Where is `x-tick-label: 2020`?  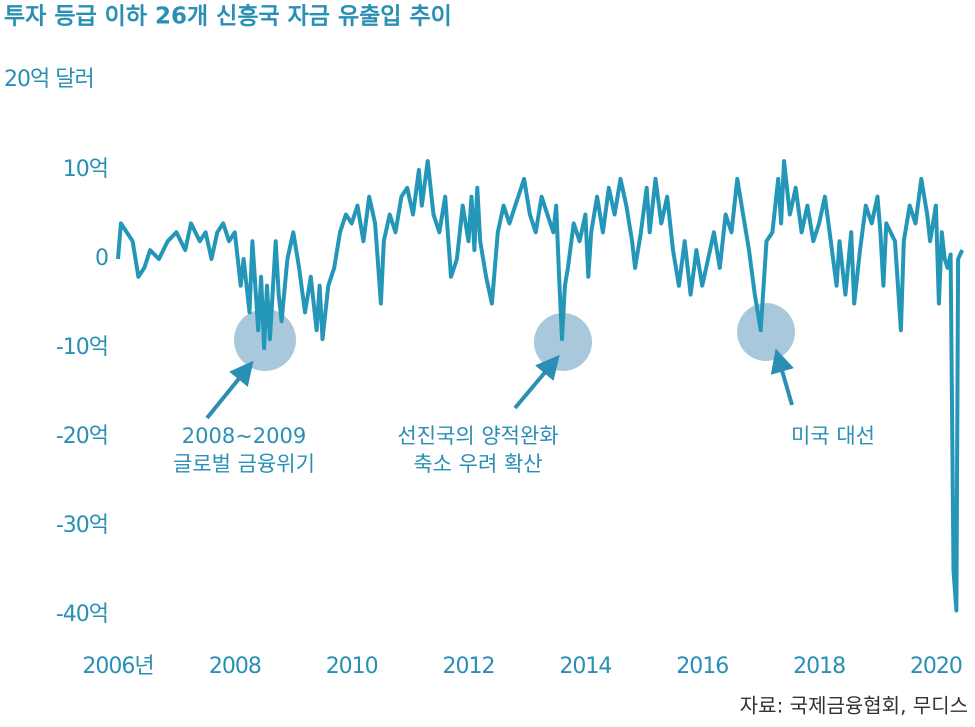
x-tick-label: 2020 is located at coordinates (936, 666).